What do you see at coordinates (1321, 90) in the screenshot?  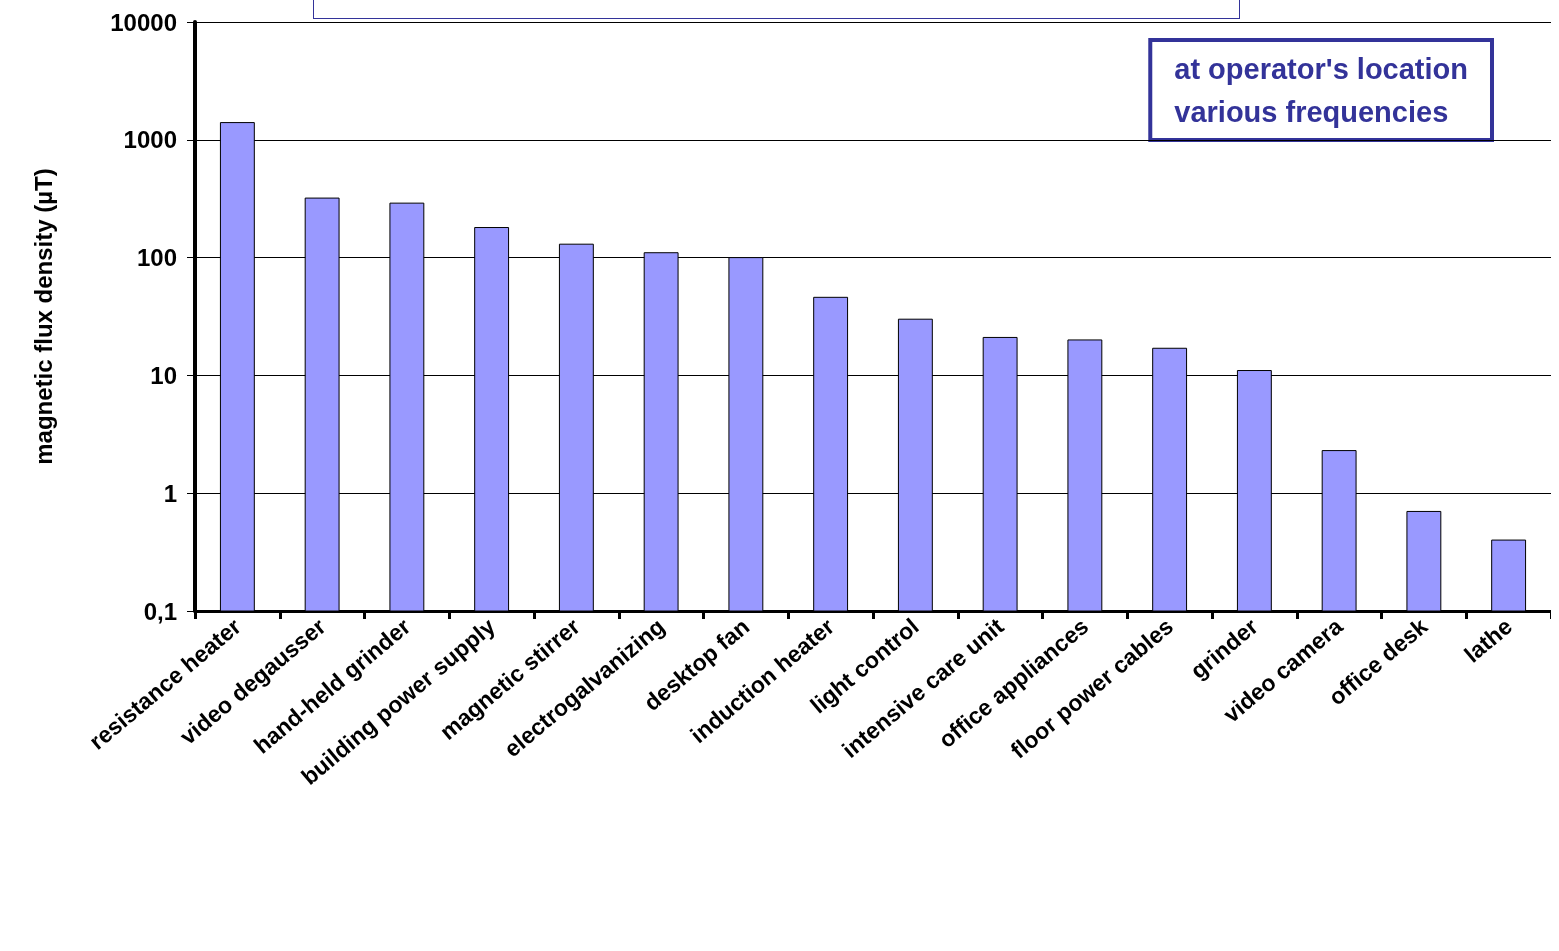 I see `annotation: at operator's location various frequencies` at bounding box center [1321, 90].